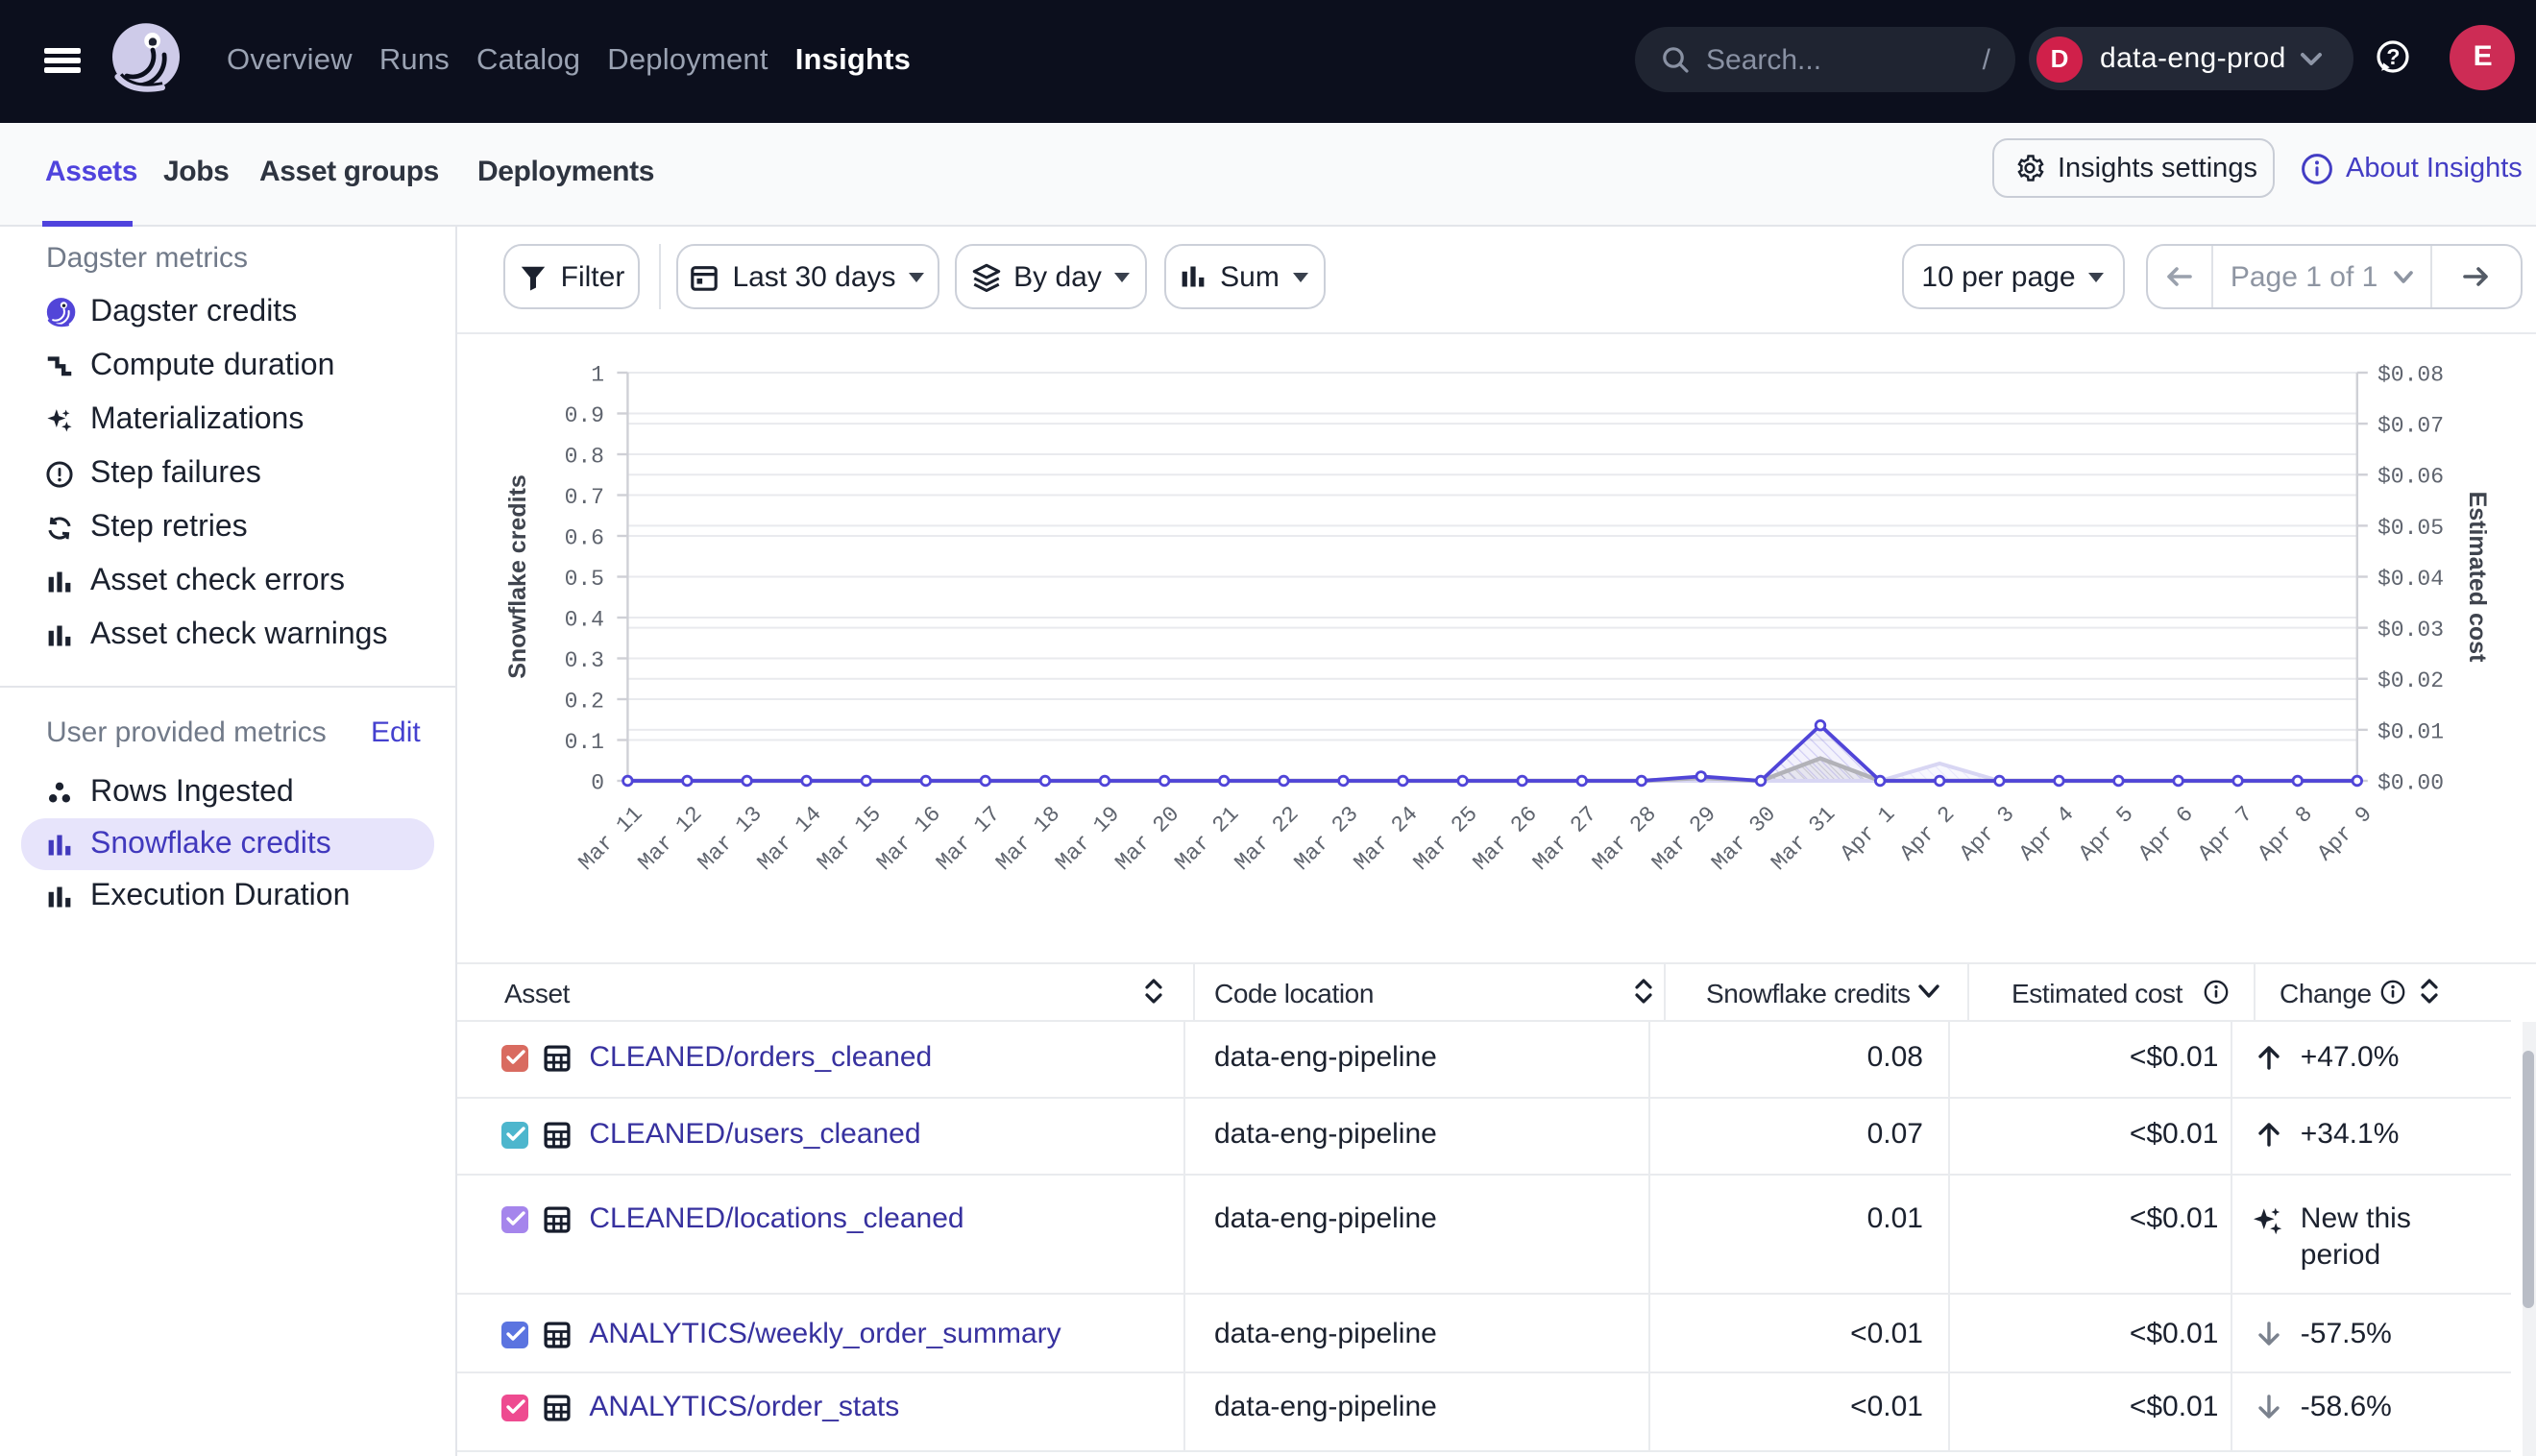  What do you see at coordinates (2224, 834) in the screenshot?
I see `svg-text: Apr 7` at bounding box center [2224, 834].